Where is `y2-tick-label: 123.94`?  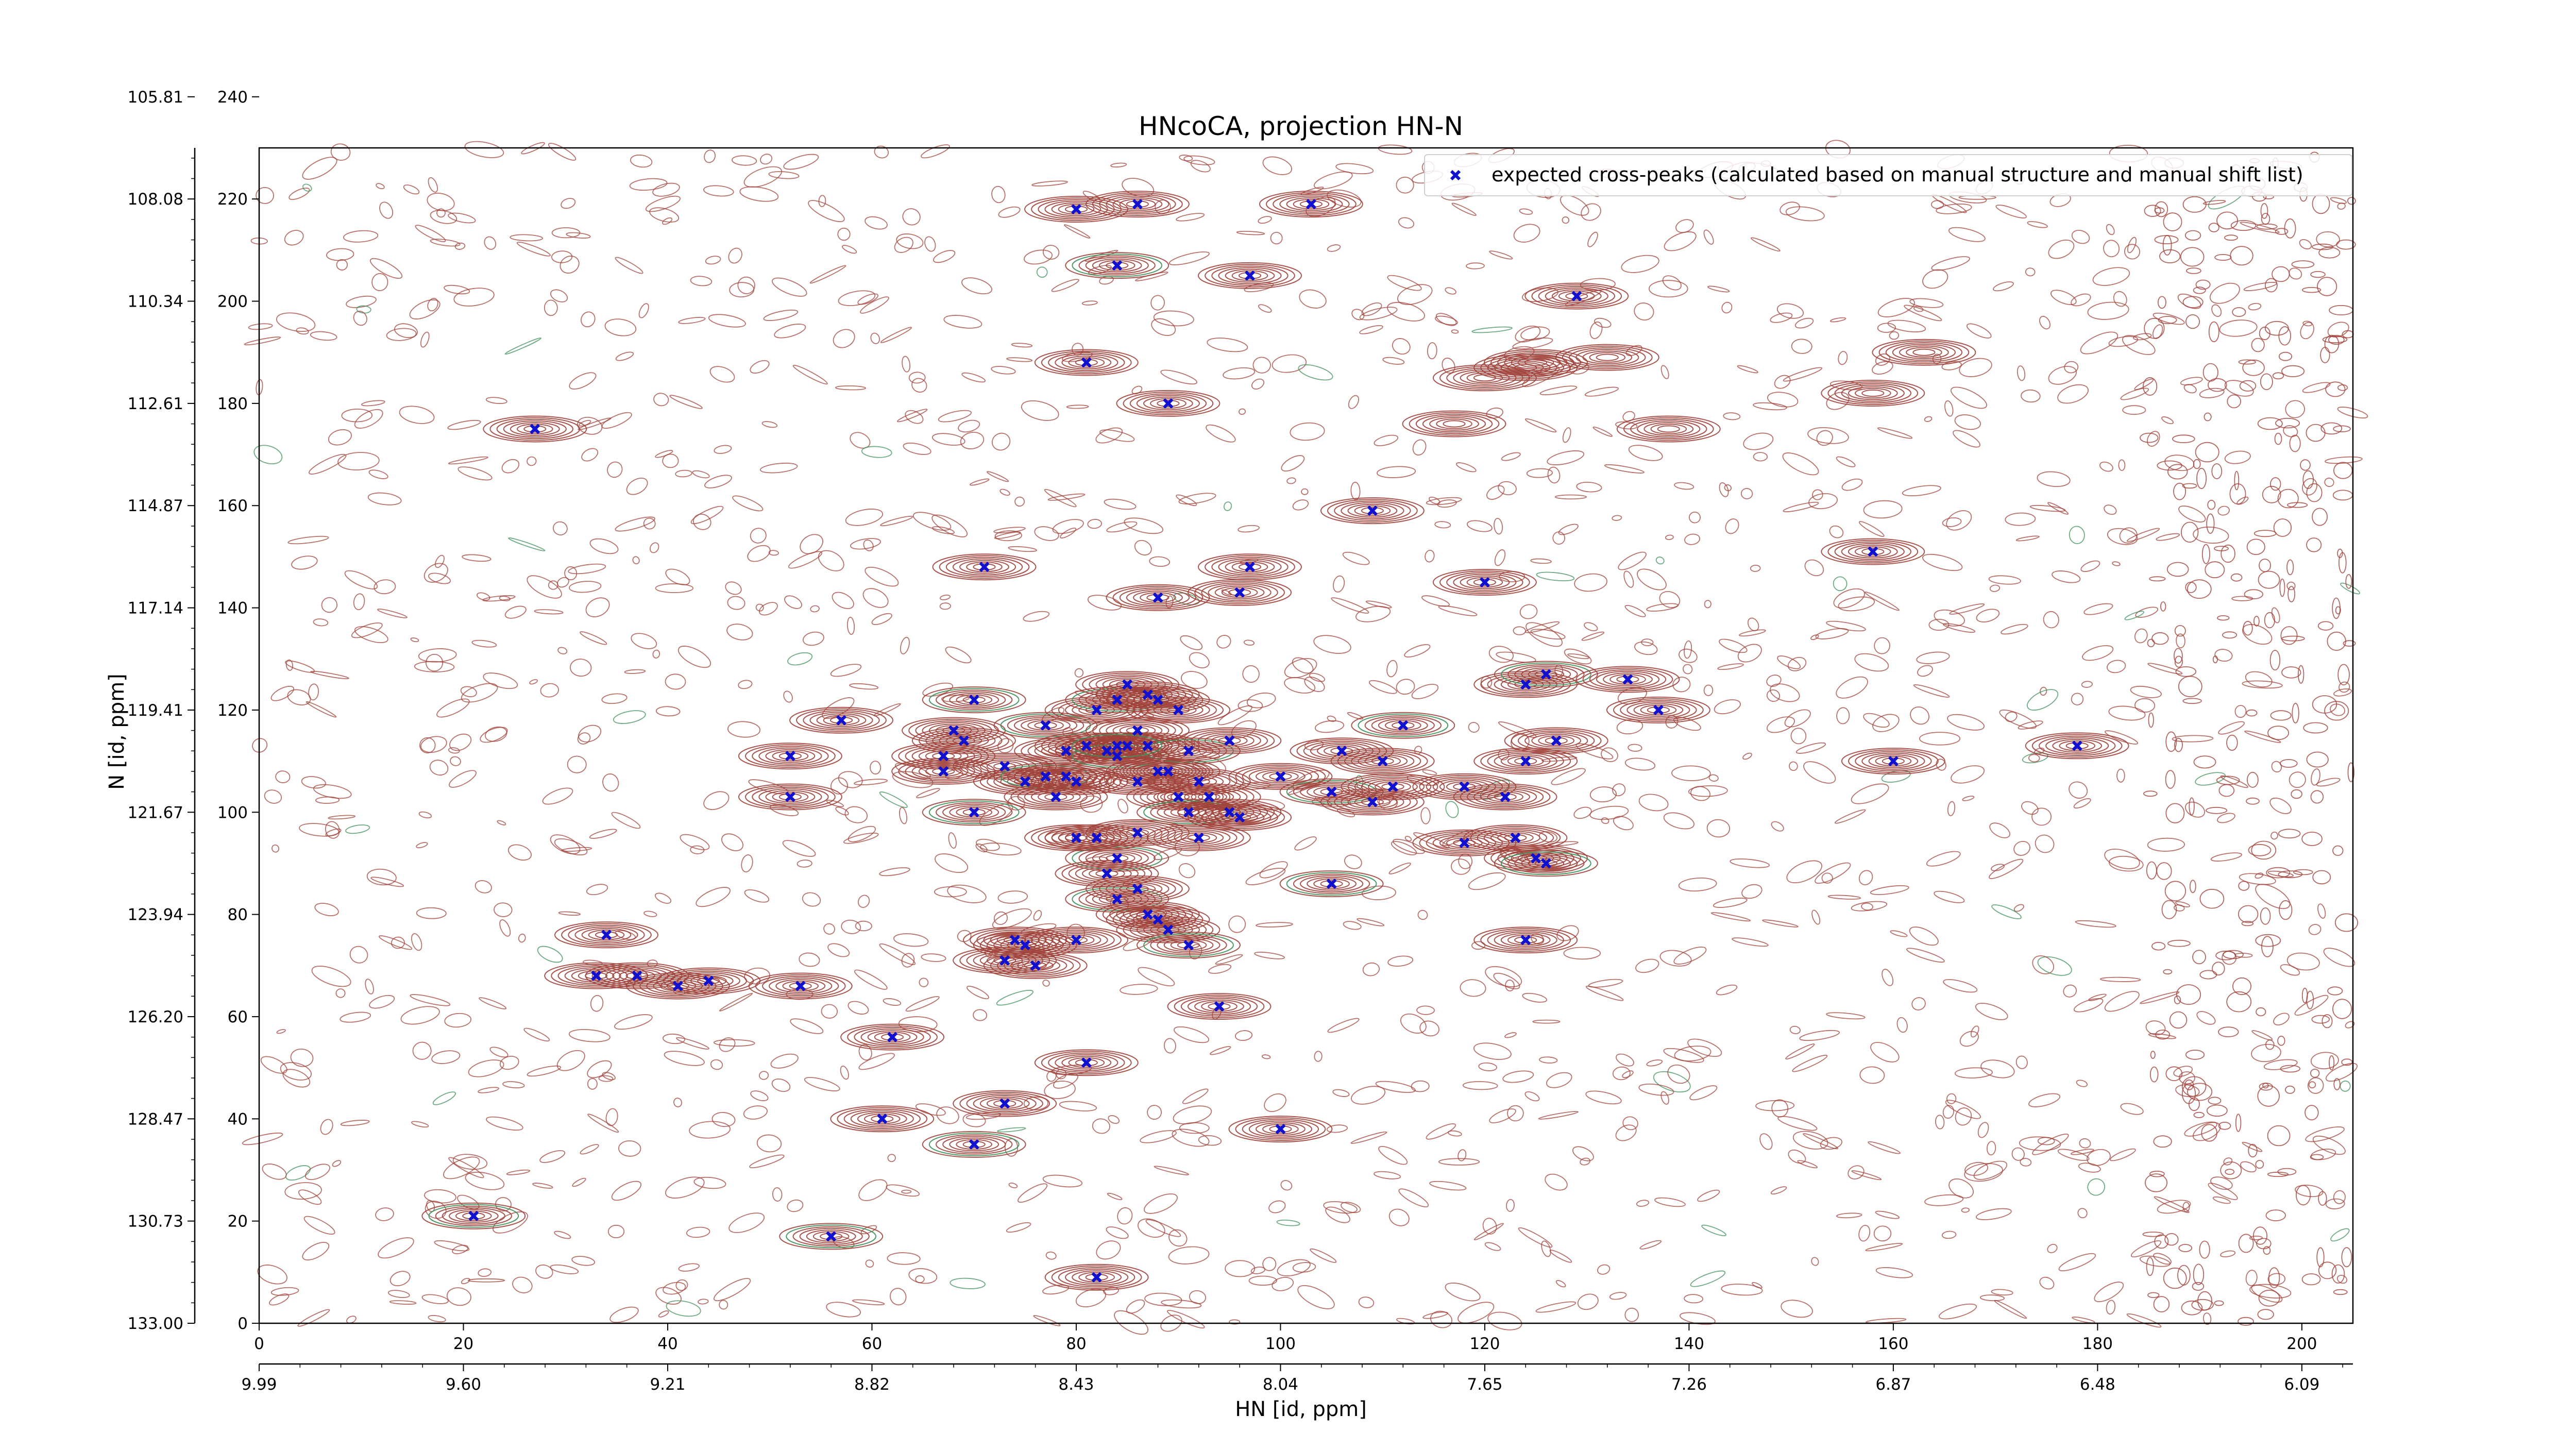 y2-tick-label: 123.94 is located at coordinates (155, 915).